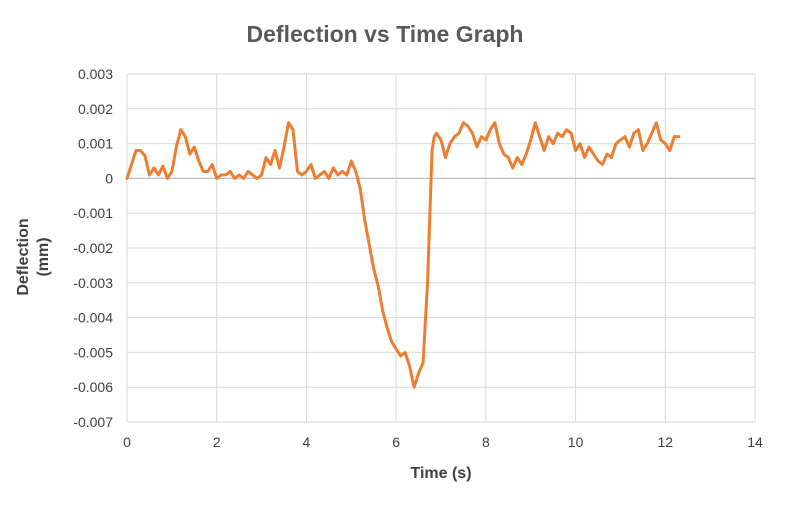  Describe the element at coordinates (95, 74) in the screenshot. I see `y-tick-label: 0.003` at that location.